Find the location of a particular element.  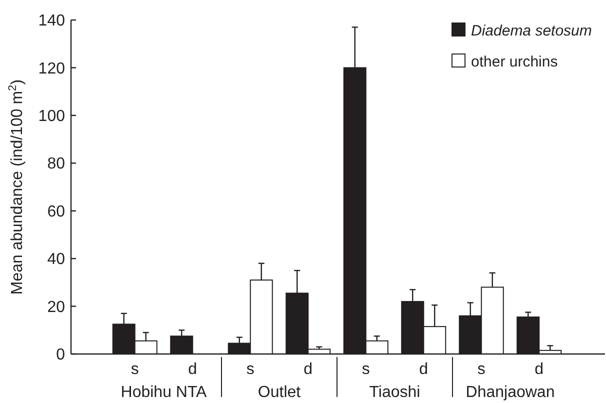

text: Hobihu NTA is located at coordinates (164, 392).